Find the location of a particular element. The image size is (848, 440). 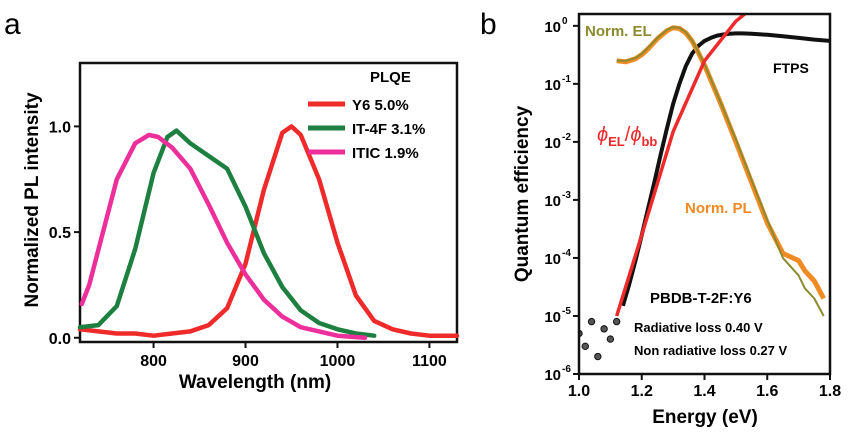

y-tick-exponent: -5 is located at coordinates (566, 311).